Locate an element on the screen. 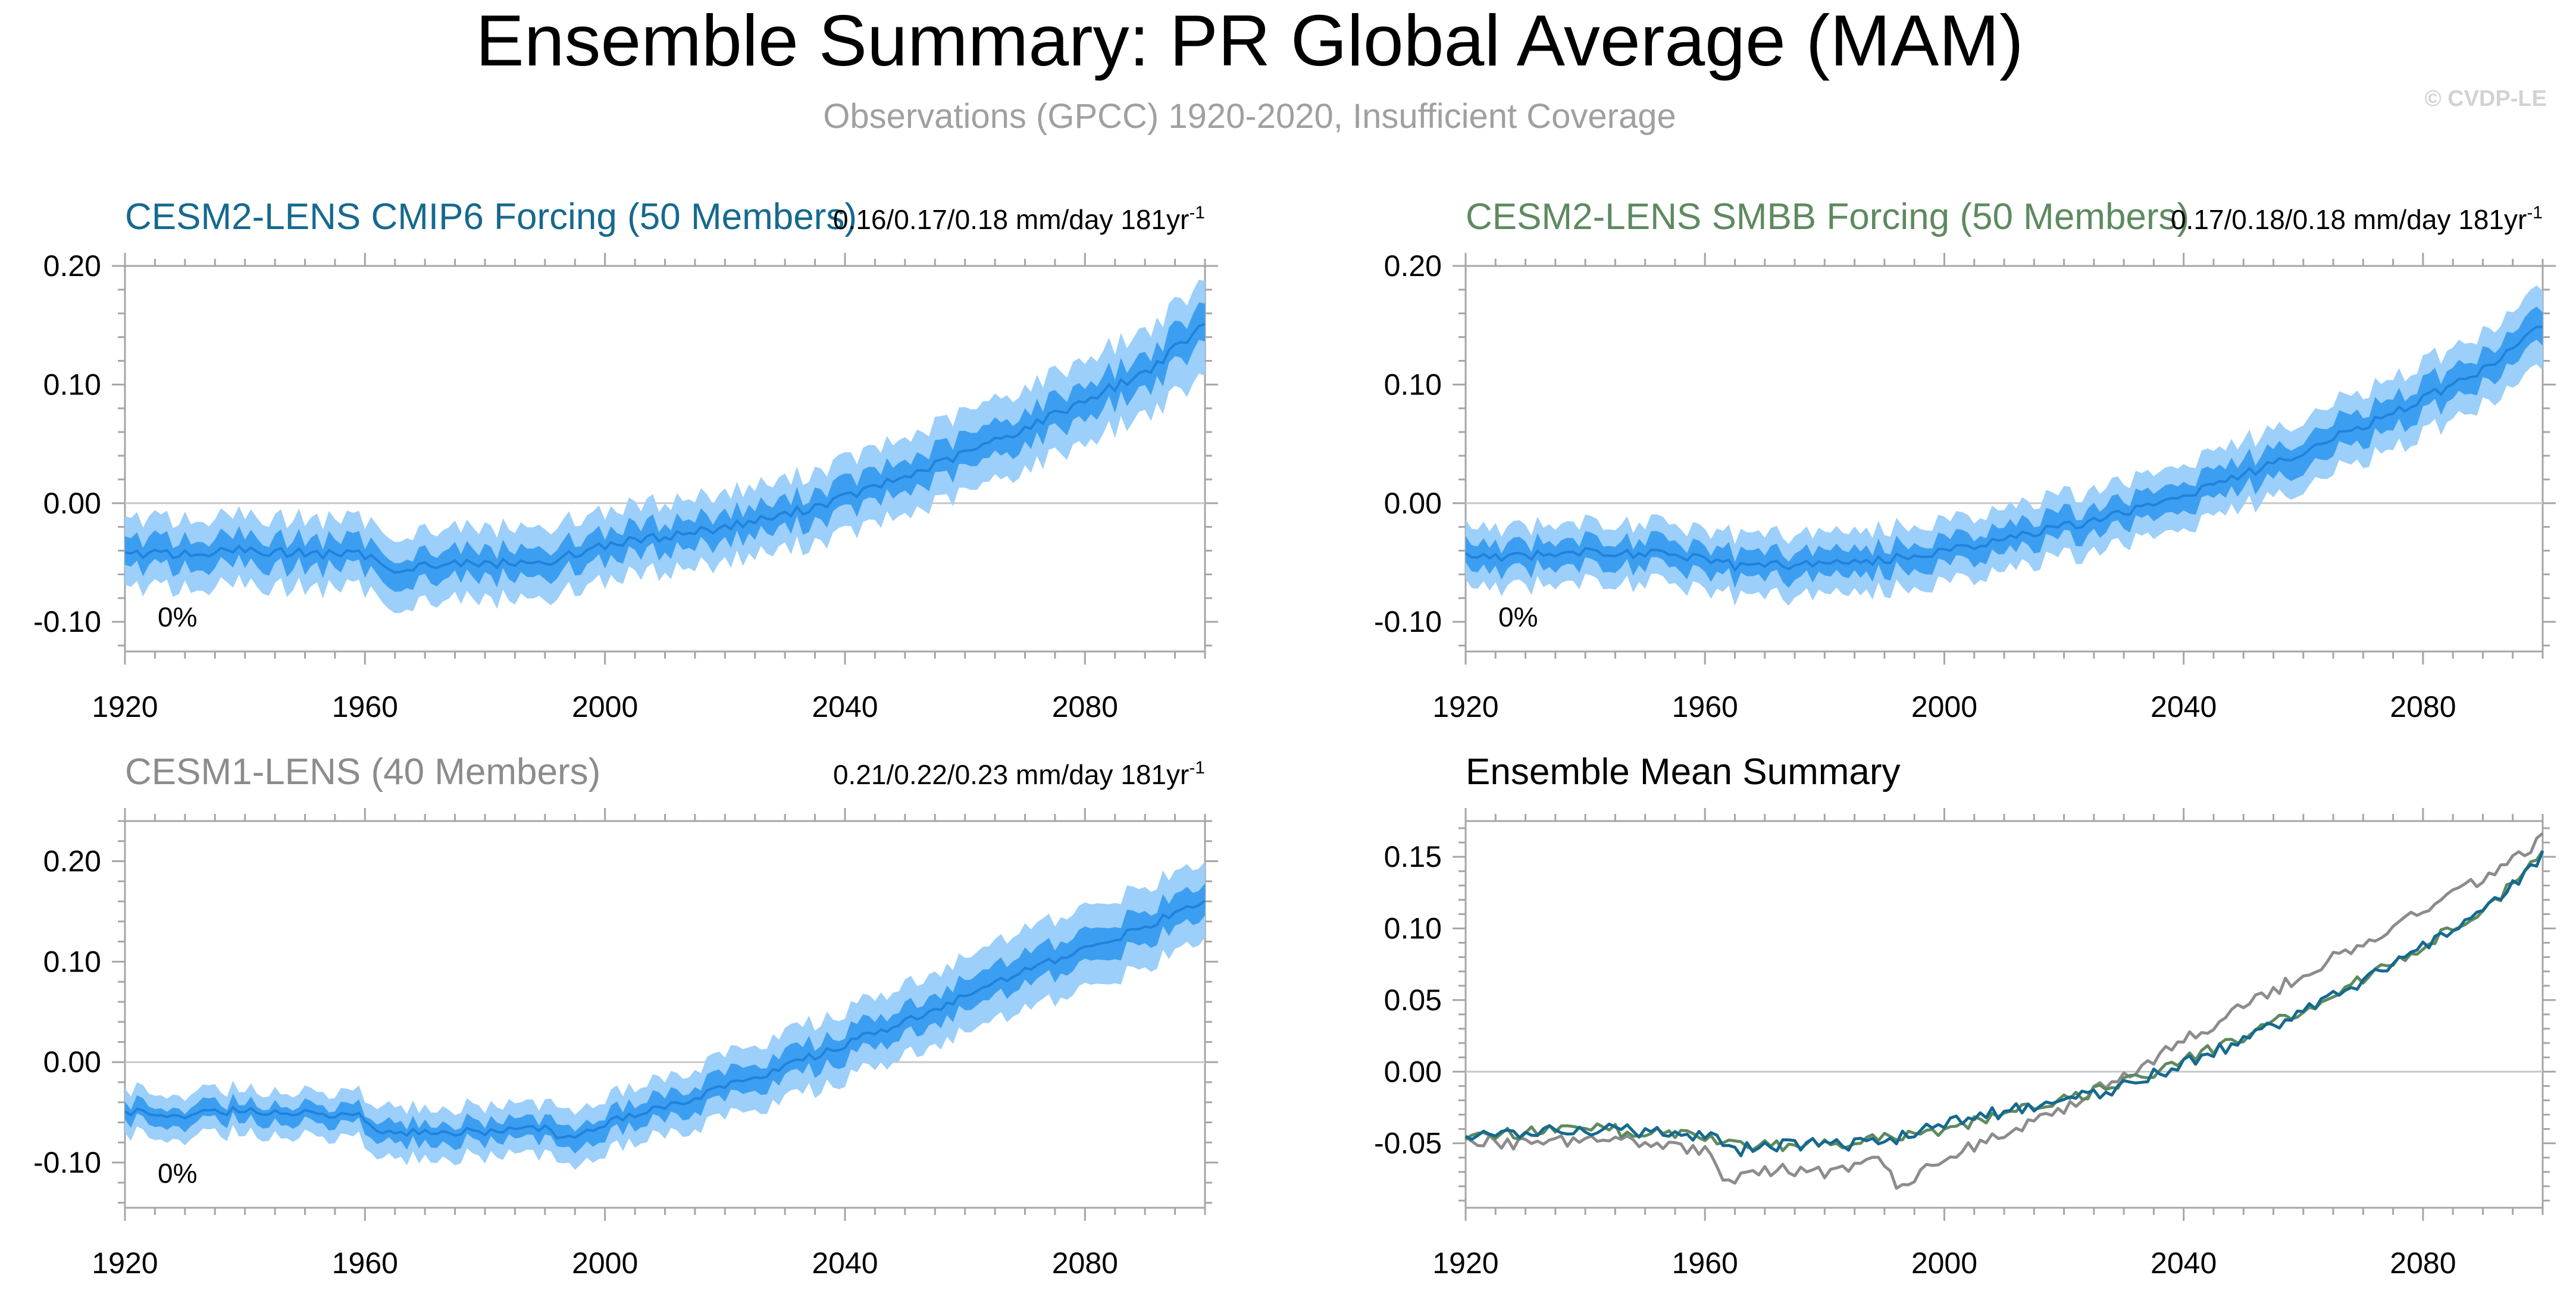 This screenshot has height=1297, width=2576. panel-title: CESM2-LENS CMIP6 Forcing (50 Members) is located at coordinates (491, 217).